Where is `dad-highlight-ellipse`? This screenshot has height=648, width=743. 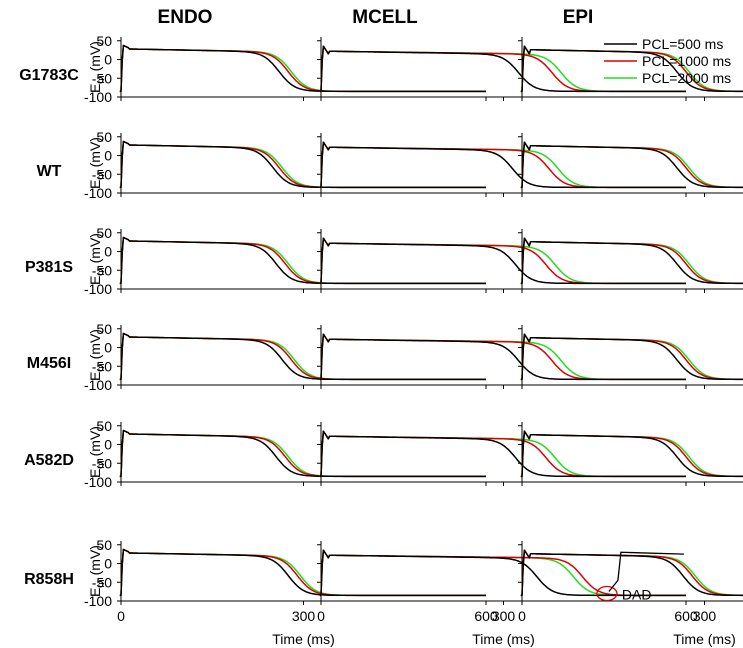
dad-highlight-ellipse is located at coordinates (607, 593).